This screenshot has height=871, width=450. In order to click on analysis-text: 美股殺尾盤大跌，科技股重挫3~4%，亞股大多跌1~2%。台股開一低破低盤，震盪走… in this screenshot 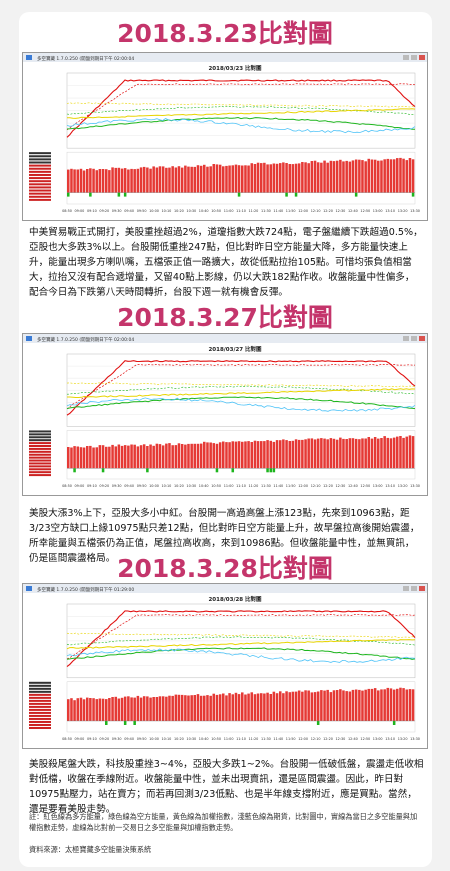, I will do `click(226, 787)`.